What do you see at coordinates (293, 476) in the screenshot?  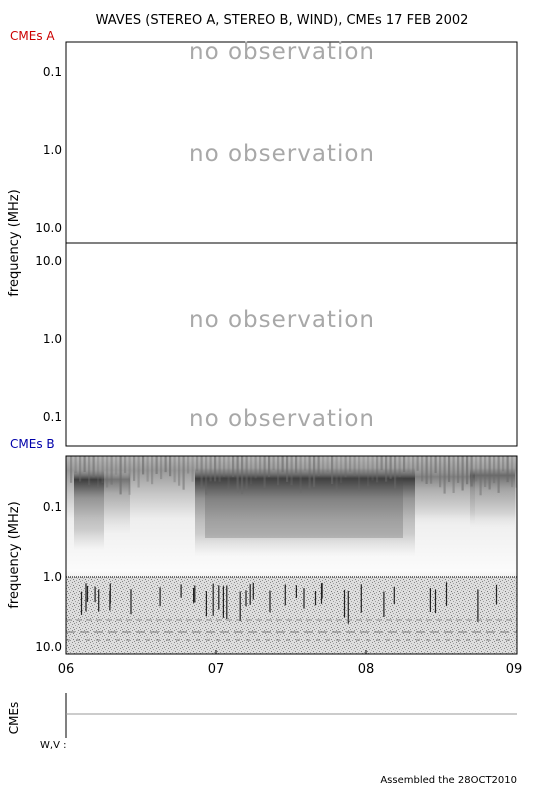 I see `striations` at bounding box center [293, 476].